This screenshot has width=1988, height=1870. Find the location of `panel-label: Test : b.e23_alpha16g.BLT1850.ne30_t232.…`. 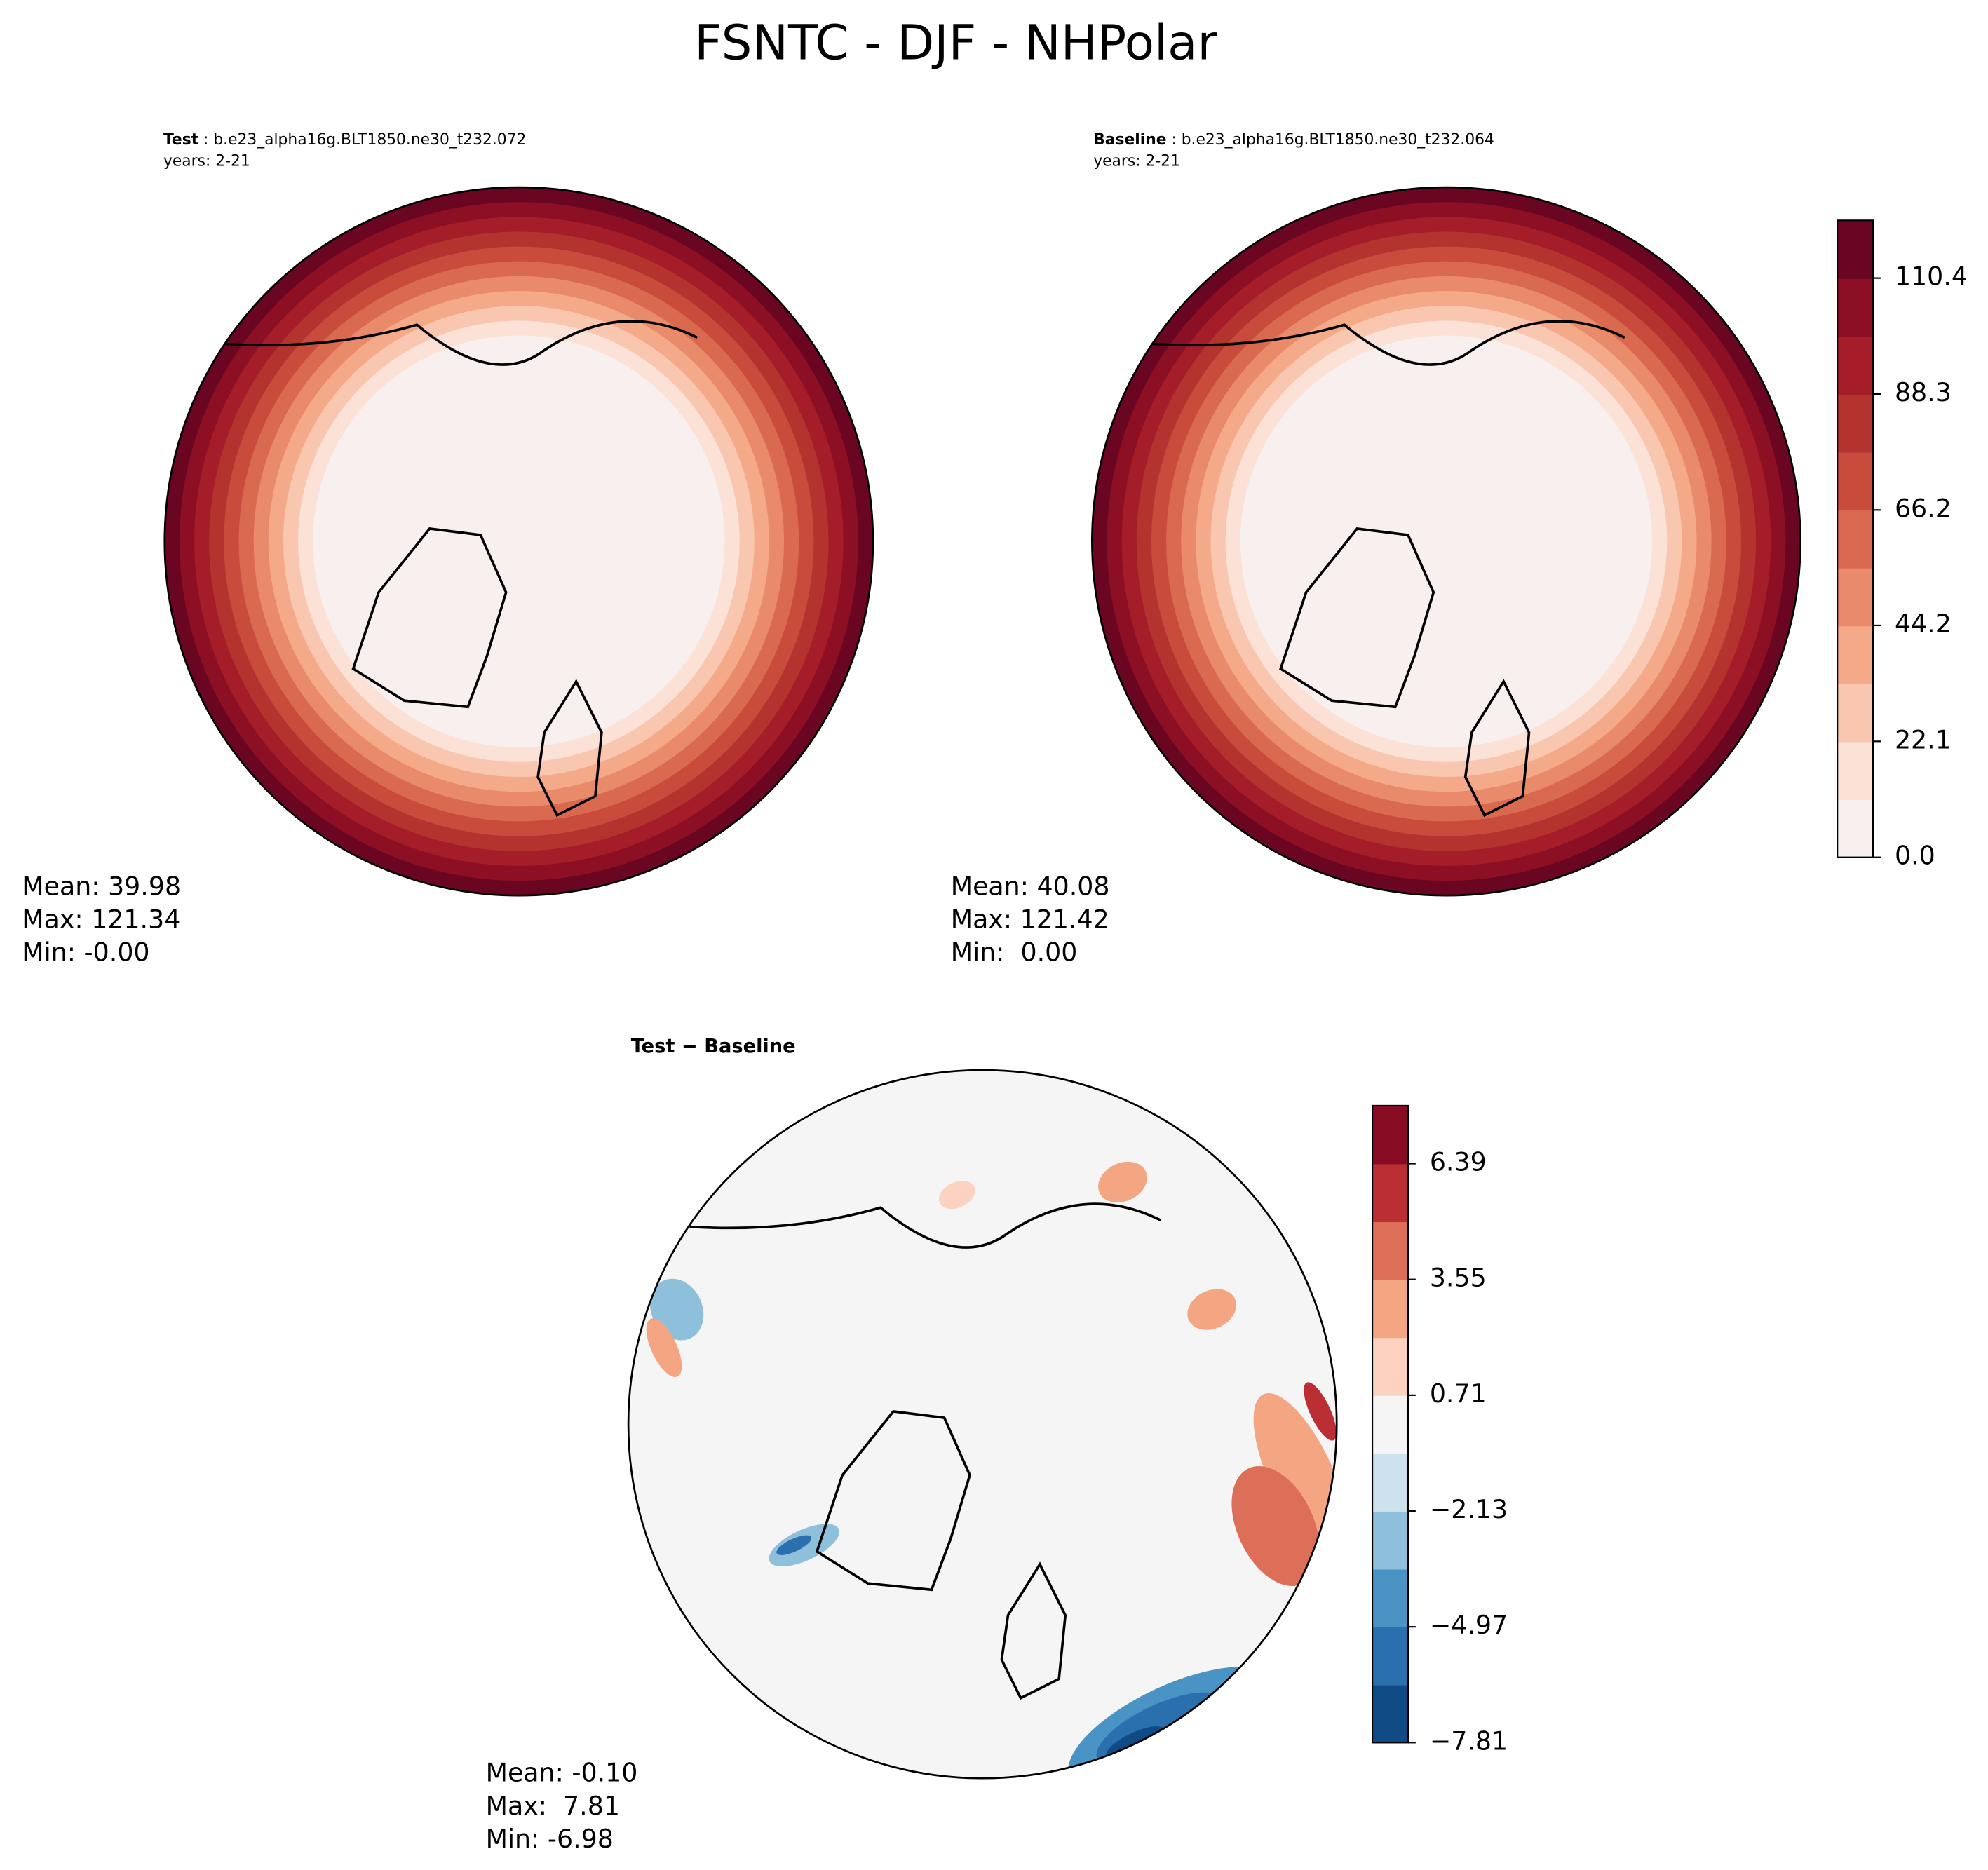

panel-label: Test : b.e23_alpha16g.BLT1850.ne30_t232.… is located at coordinates (344, 140).